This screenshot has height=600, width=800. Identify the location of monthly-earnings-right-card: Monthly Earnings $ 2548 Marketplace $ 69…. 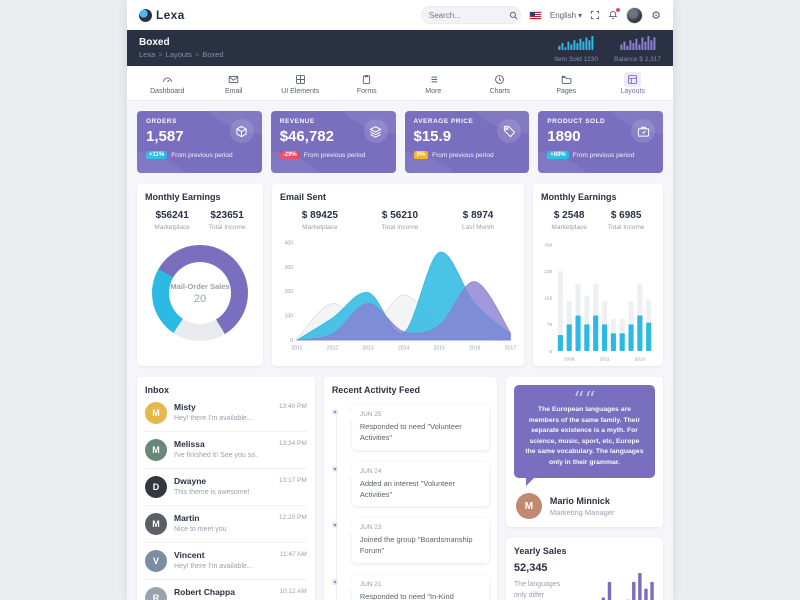
(598, 275).